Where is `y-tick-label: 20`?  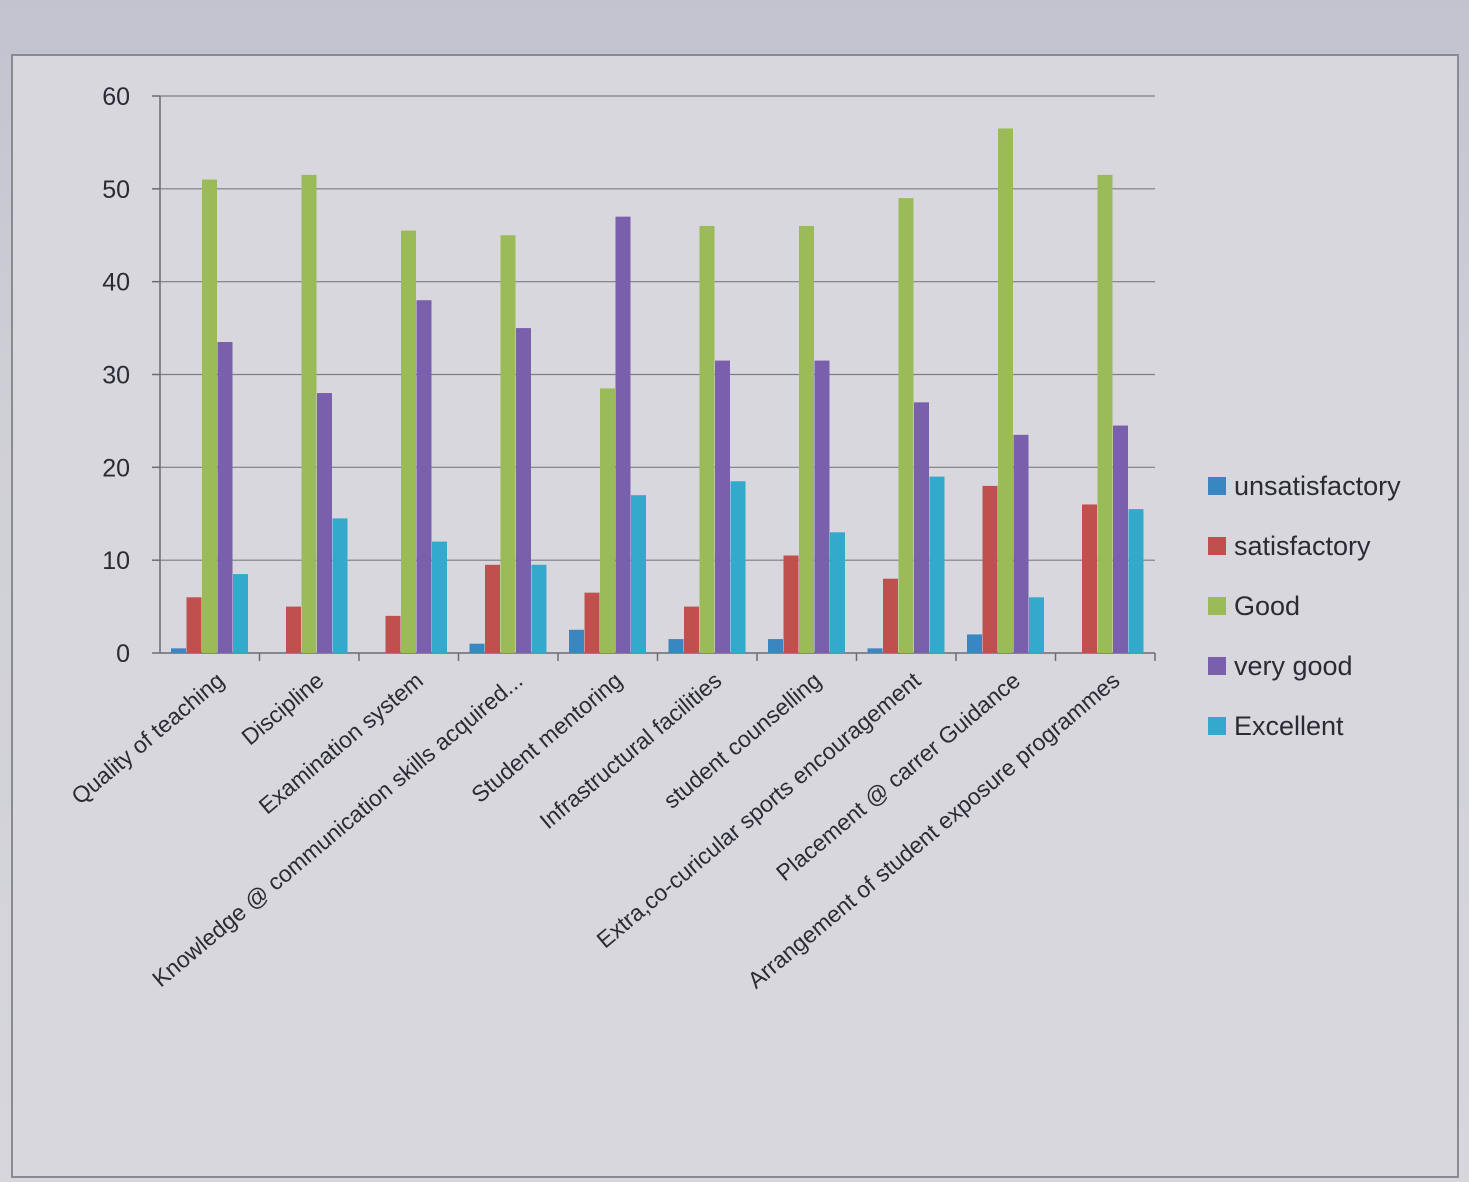
y-tick-label: 20 is located at coordinates (116, 468).